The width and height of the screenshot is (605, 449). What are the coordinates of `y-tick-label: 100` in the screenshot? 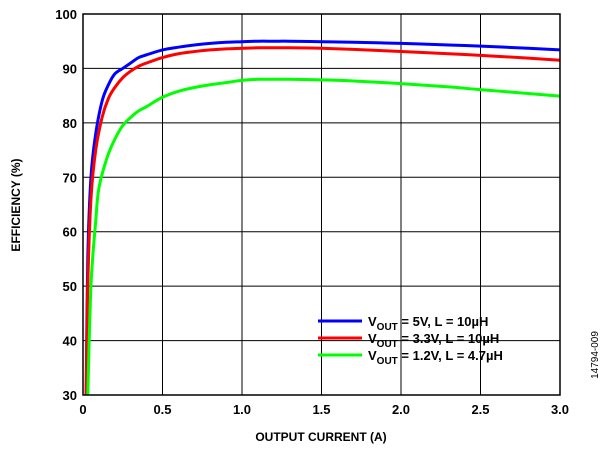 It's located at (66, 14).